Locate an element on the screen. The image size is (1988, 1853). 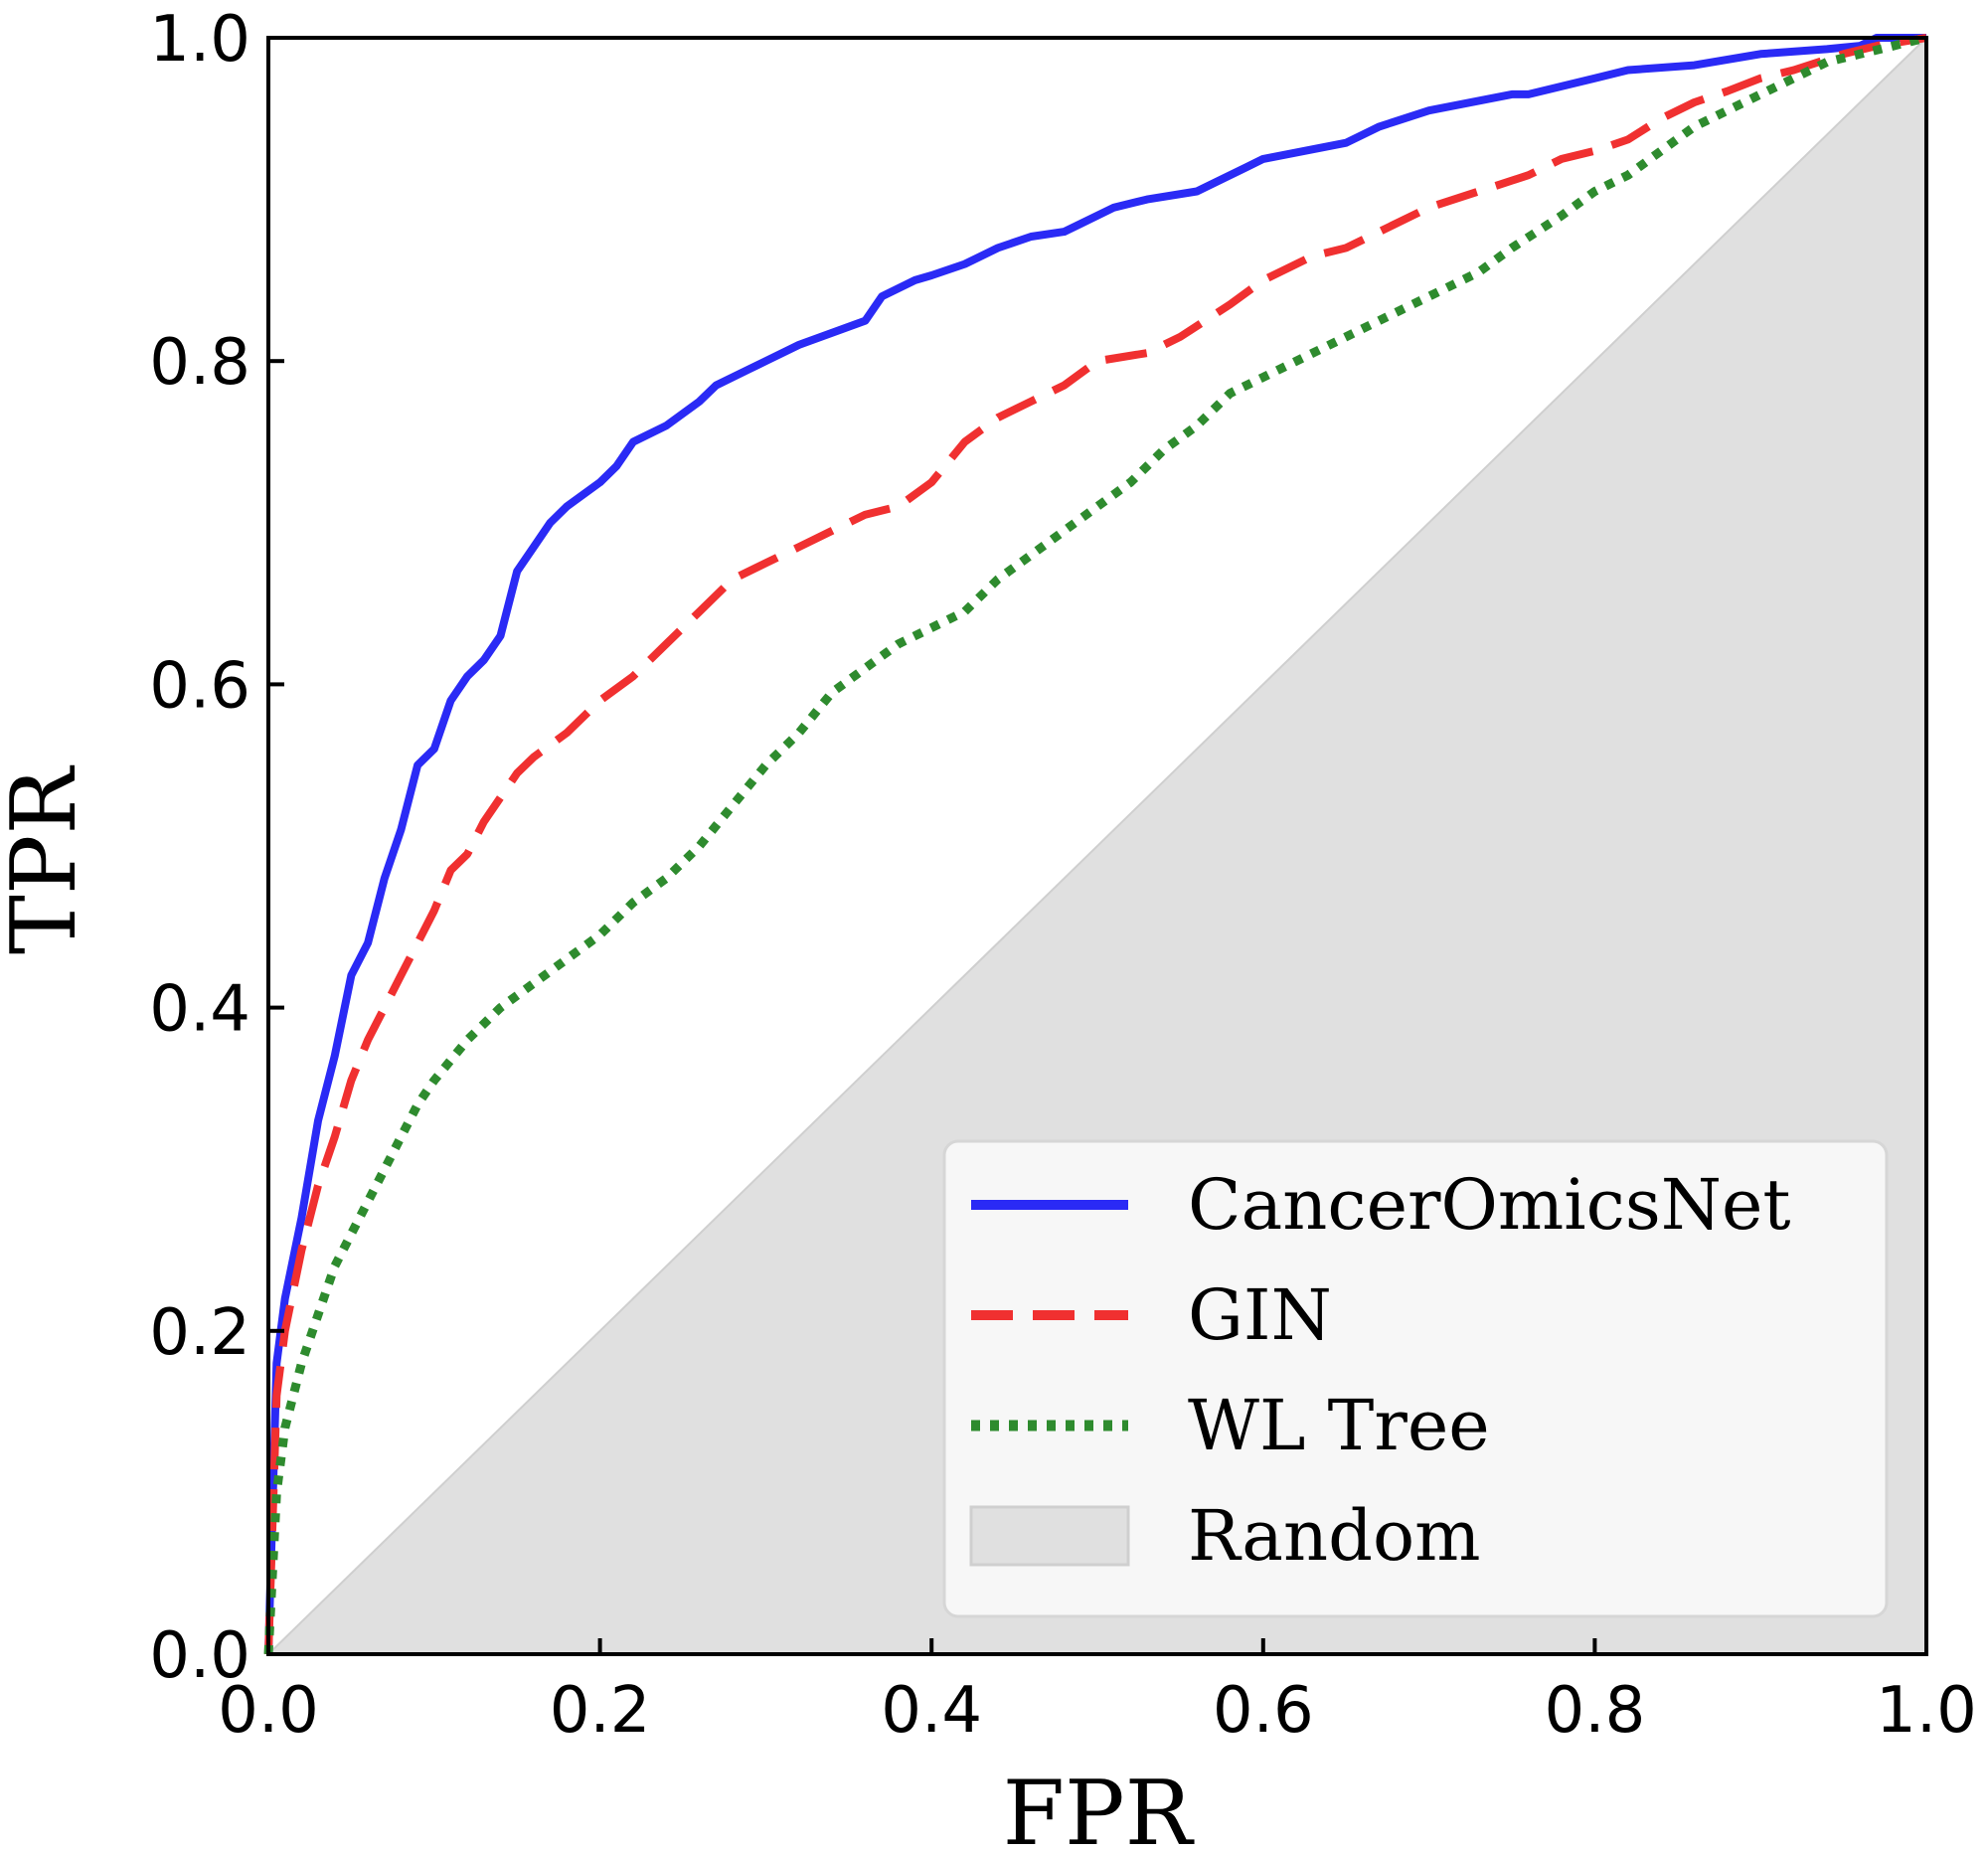
legend-label: WL Tree is located at coordinates (1339, 1425).